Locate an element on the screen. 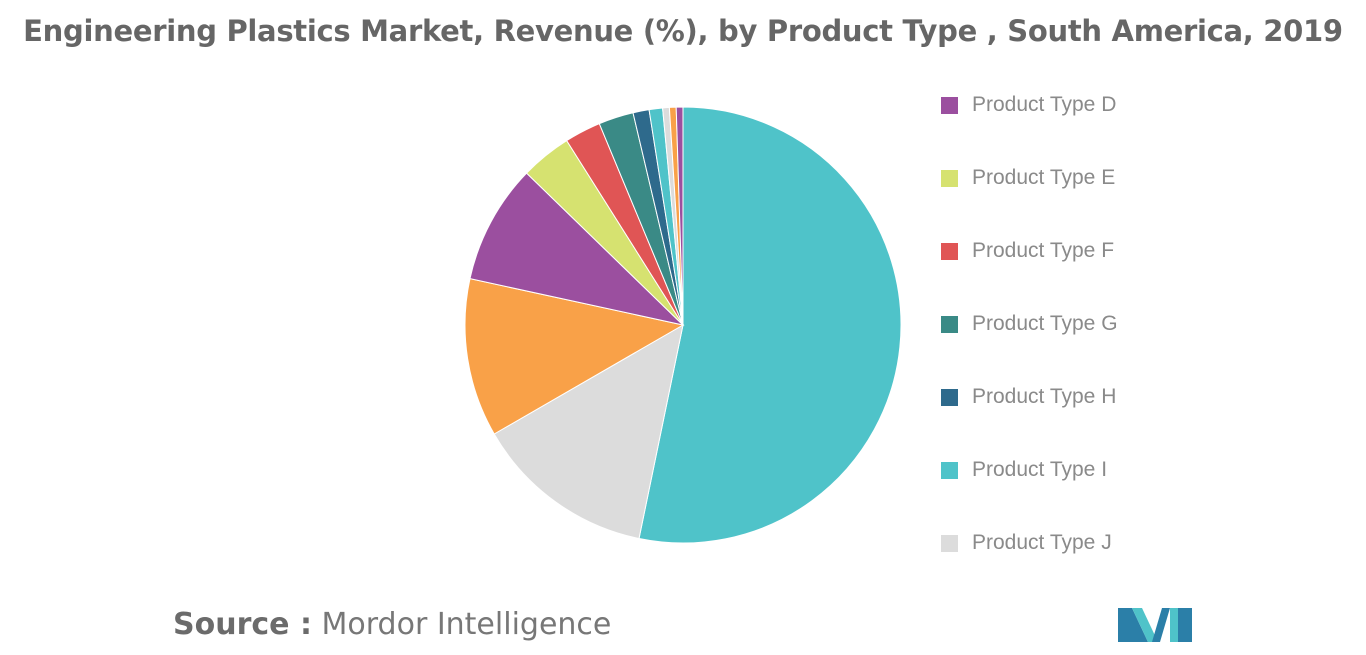 Image resolution: width=1366 pixels, height=655 pixels. legend-item: Product Type E is located at coordinates (1028, 178).